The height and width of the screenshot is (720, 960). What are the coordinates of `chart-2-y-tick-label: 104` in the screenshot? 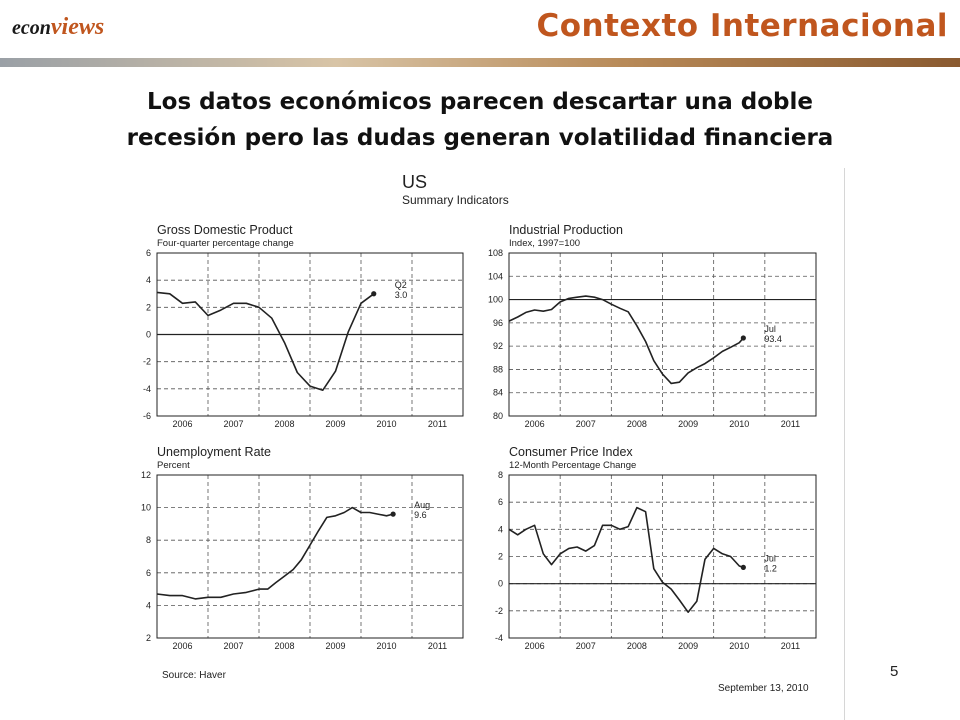 It's located at (495, 276).